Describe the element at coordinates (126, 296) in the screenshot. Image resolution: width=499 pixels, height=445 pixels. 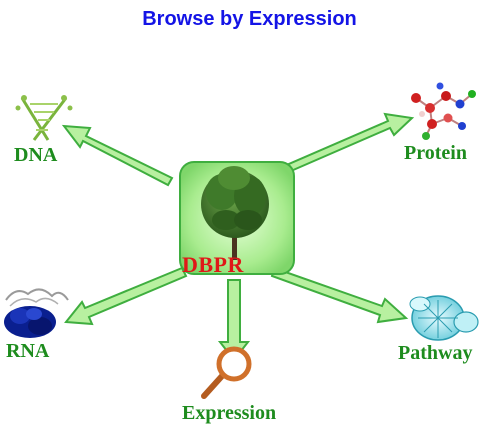
I see `arrow-to-rna` at that location.